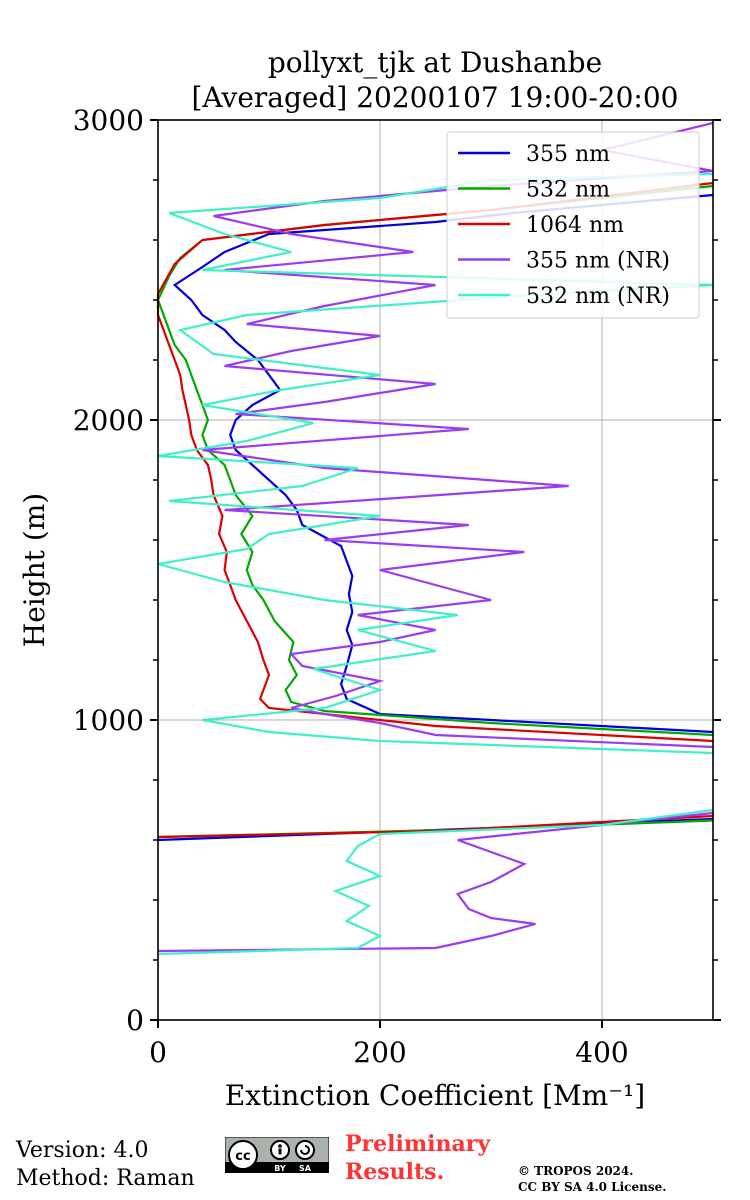 The width and height of the screenshot is (750, 1200). I want to click on legend-box, so click(573, 225).